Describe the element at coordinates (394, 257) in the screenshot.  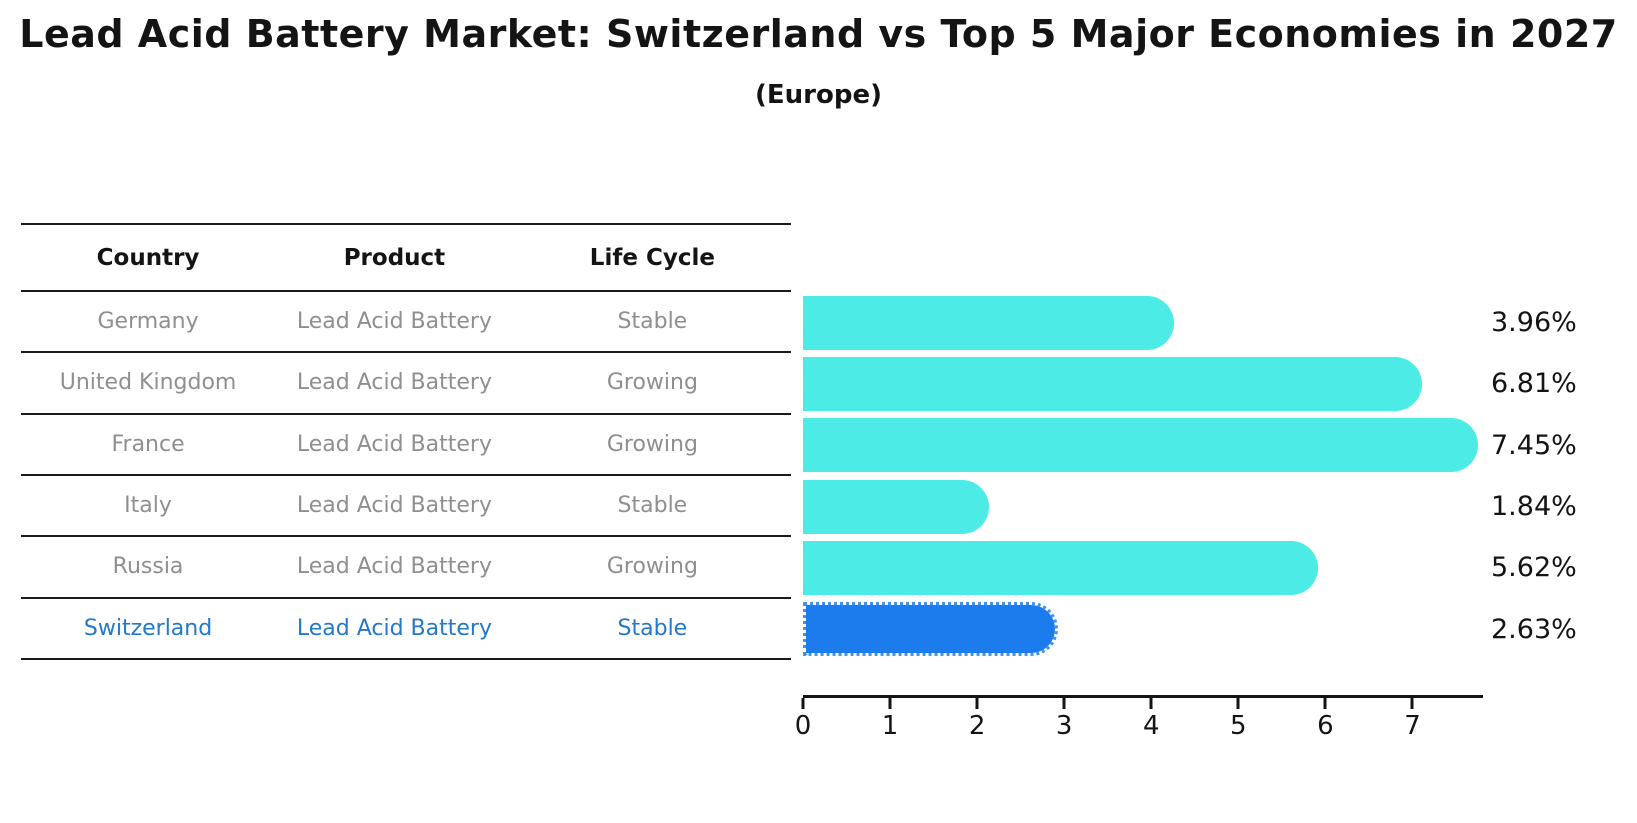
I see `table-header-cell-product: Product` at that location.